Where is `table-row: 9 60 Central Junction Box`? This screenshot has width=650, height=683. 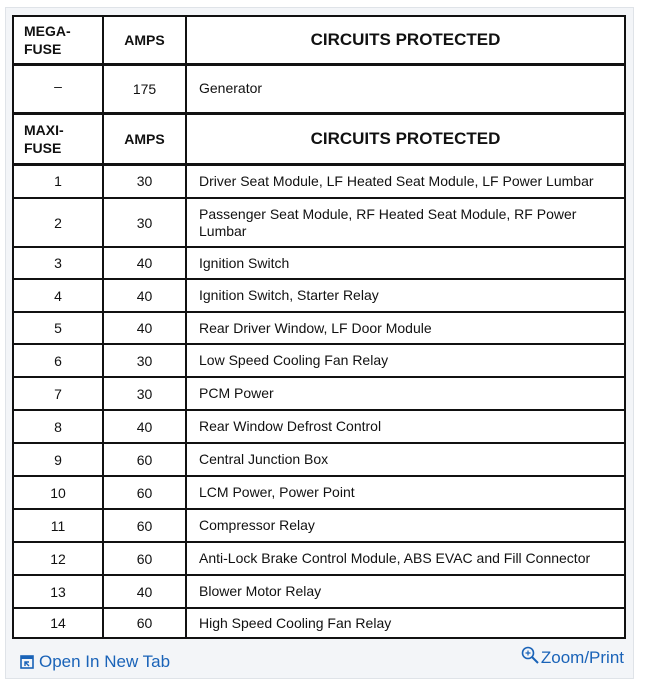 table-row: 9 60 Central Junction Box is located at coordinates (319, 459).